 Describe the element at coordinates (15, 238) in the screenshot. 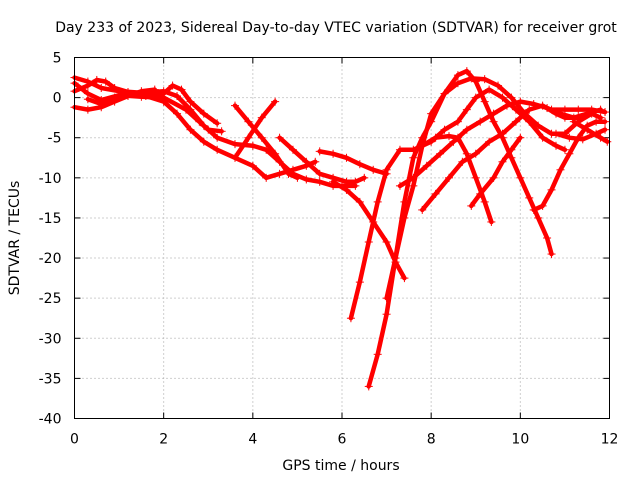

I see `y-axis-label: SDTVAR / TECUs` at that location.